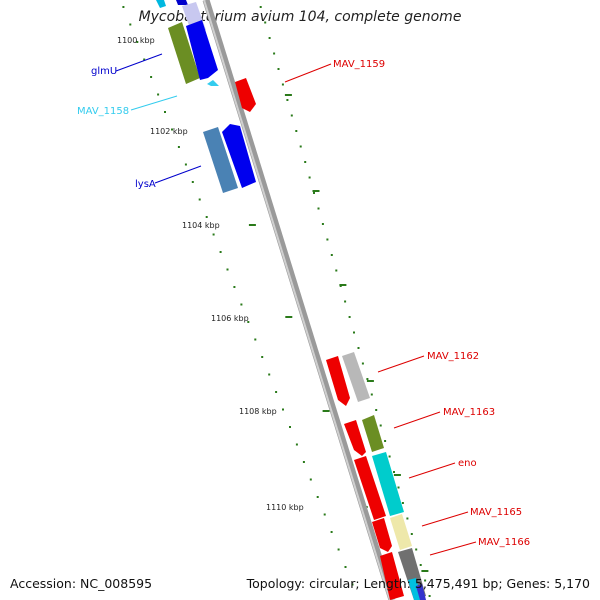 The width and height of the screenshot is (600, 600). I want to click on gene-feature-top-blue, so click(182, 2).